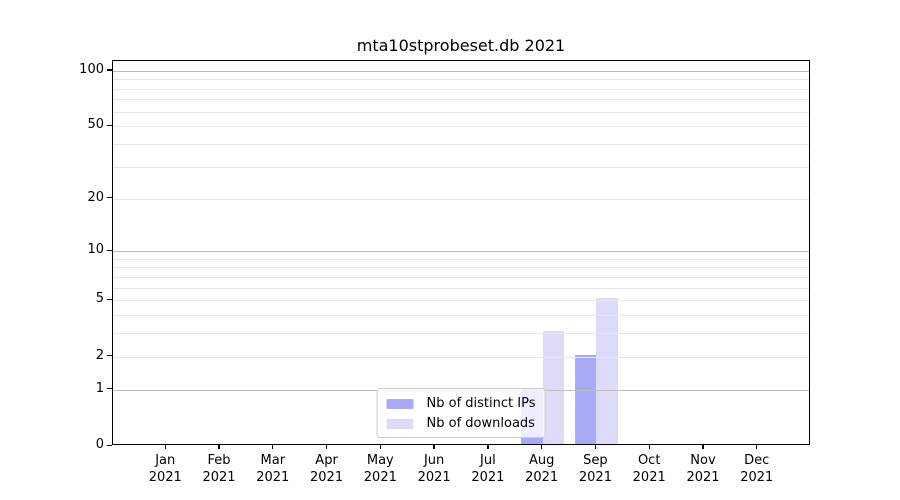  I want to click on x-tick-label-mar-2021: Mar 2021, so click(273, 469).